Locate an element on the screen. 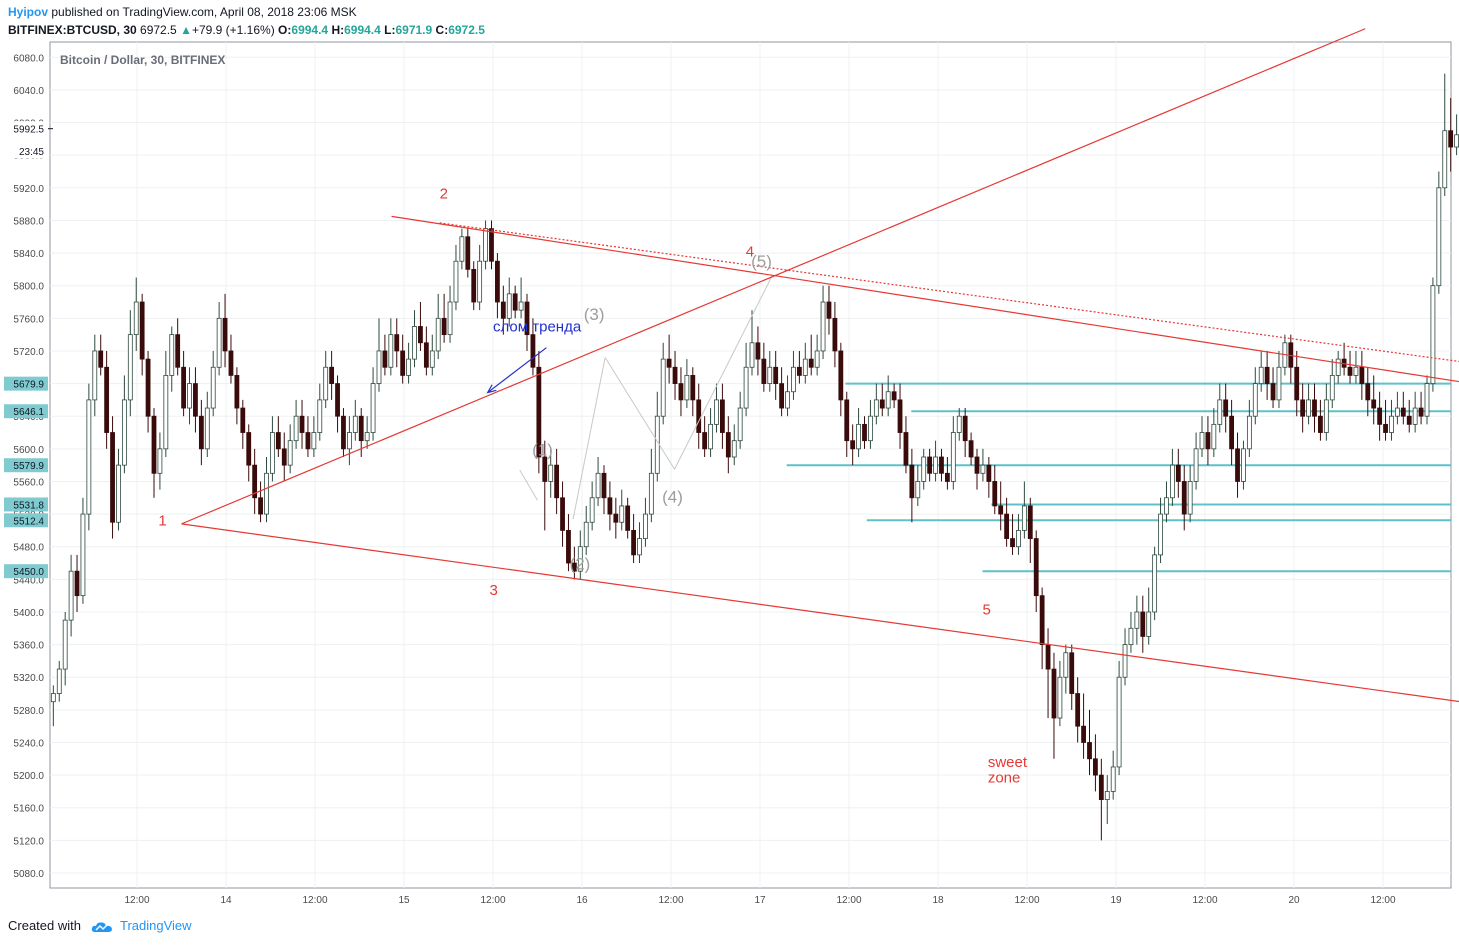 The image size is (1459, 945). tradingview-link: TradingView is located at coordinates (156, 925).